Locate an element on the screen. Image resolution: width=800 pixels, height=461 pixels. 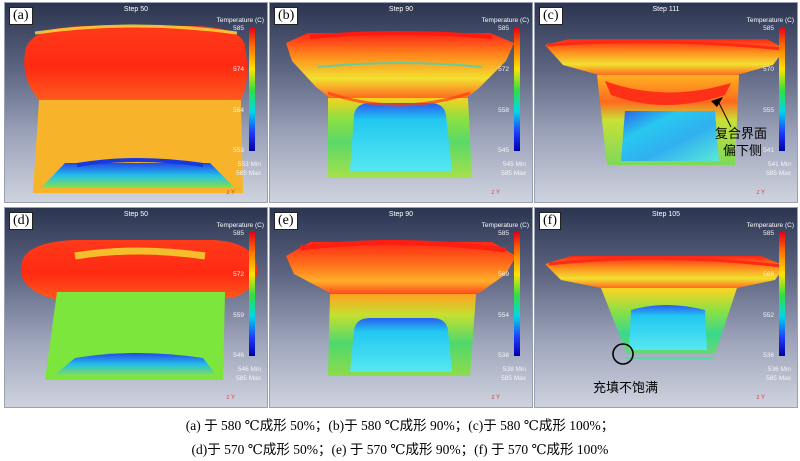
billet-render-b is located at coordinates (400, 104).